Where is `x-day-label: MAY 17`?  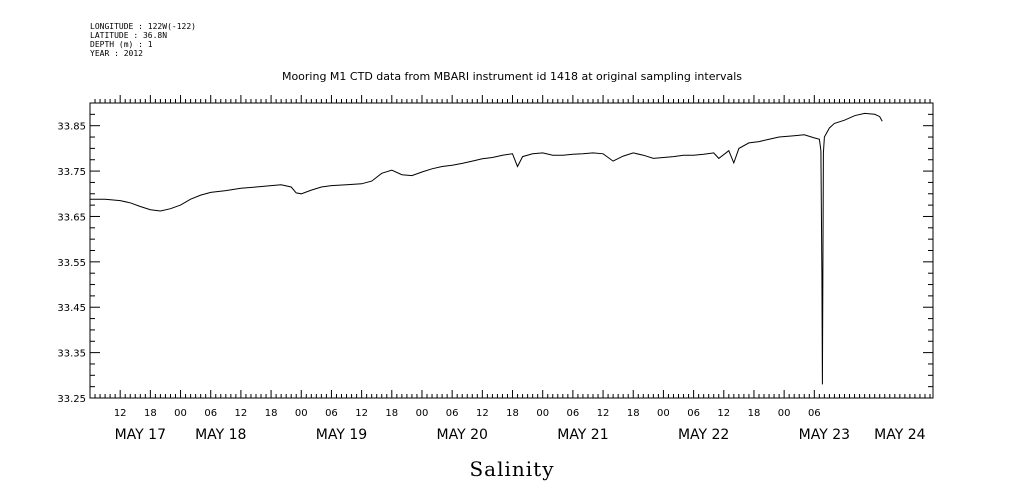
x-day-label: MAY 17 is located at coordinates (140, 435).